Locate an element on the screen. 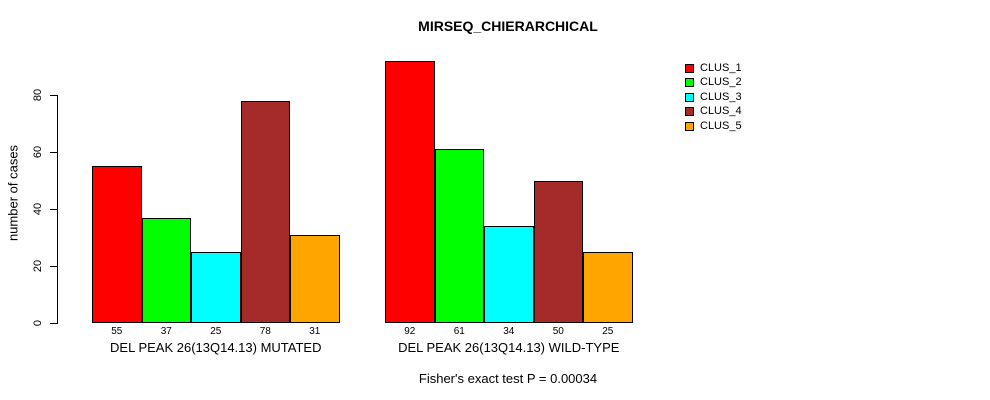 This screenshot has height=400, width=990. legend-item: CLUS_1 is located at coordinates (713, 68).